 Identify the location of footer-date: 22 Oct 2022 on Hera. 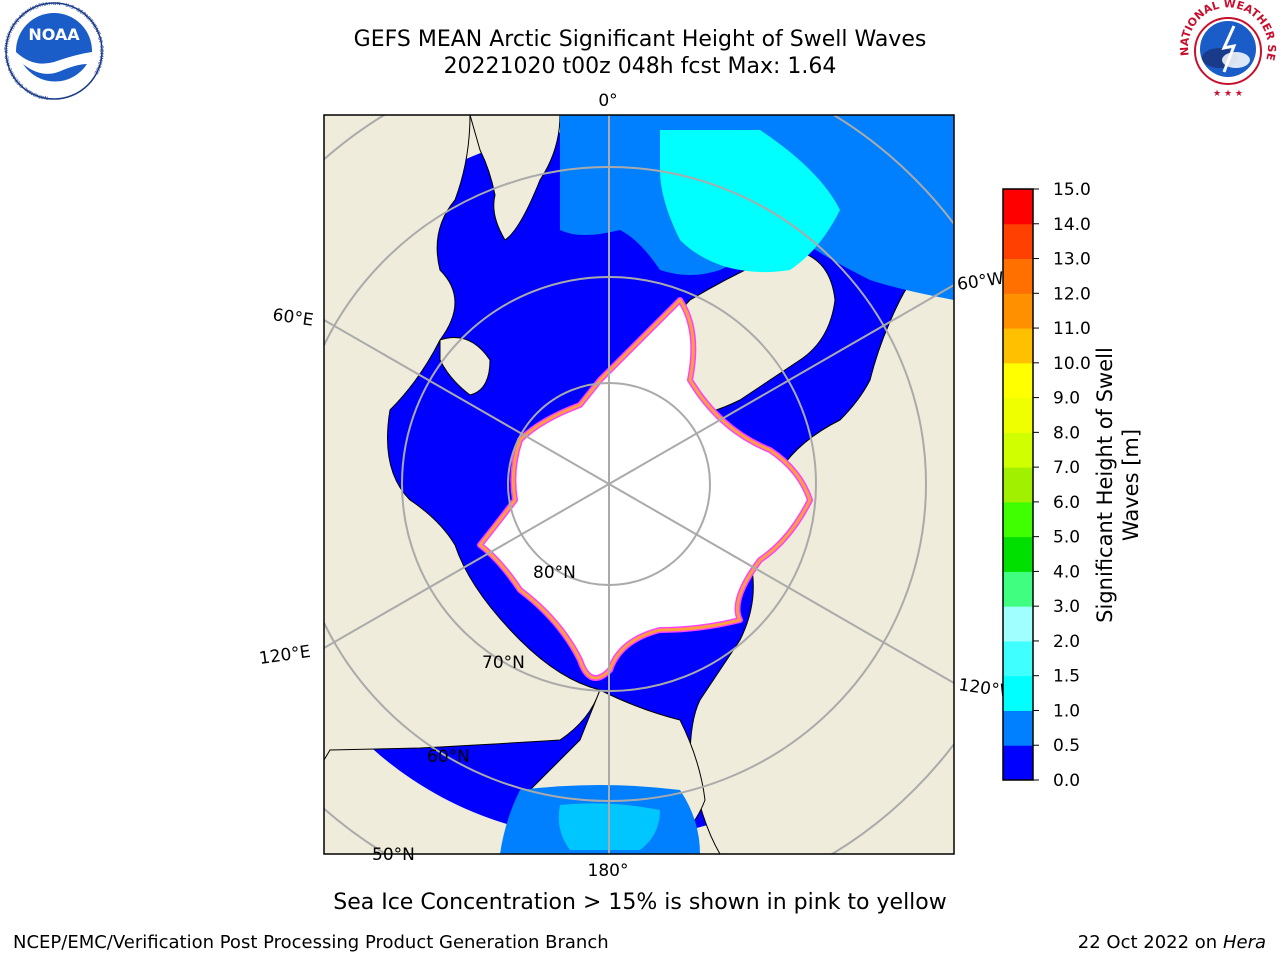
(1172, 942).